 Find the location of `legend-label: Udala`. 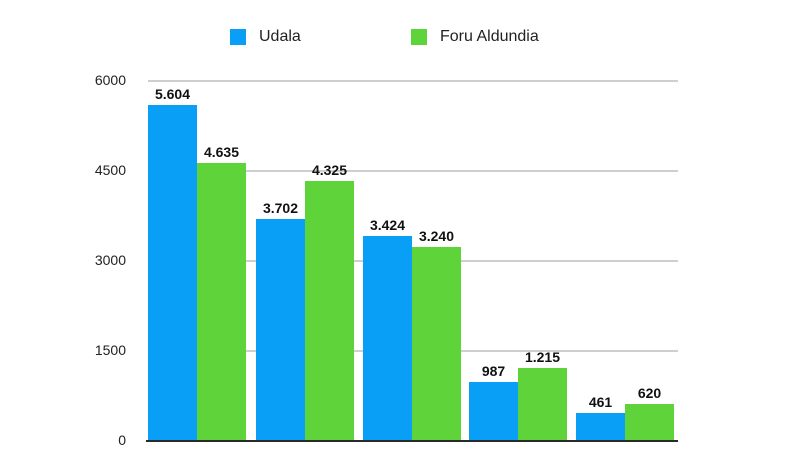

legend-label: Udala is located at coordinates (280, 36).